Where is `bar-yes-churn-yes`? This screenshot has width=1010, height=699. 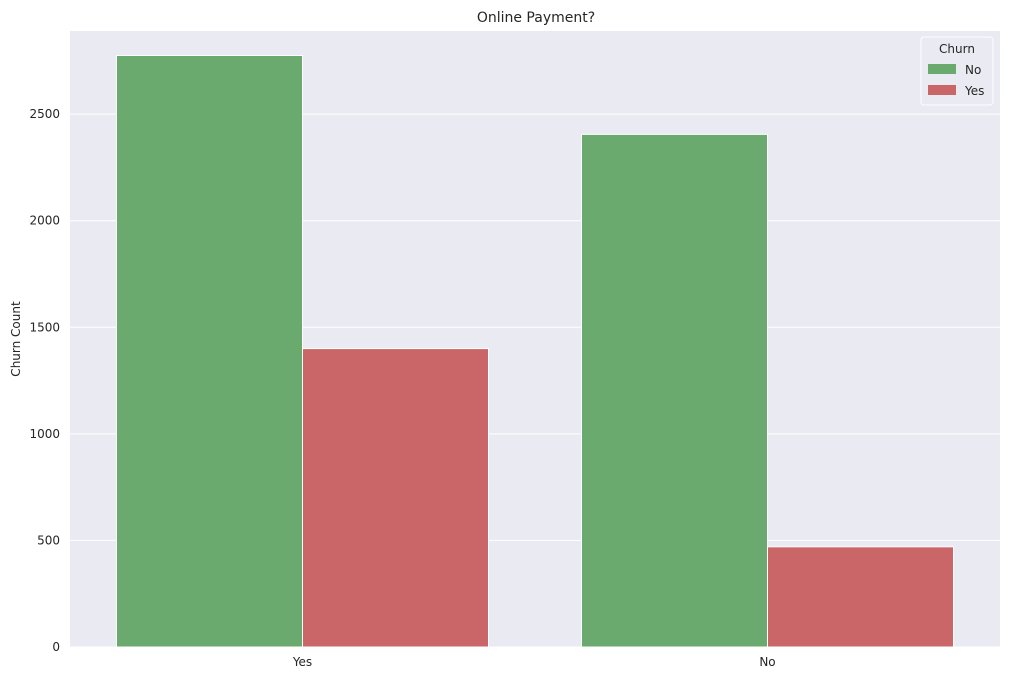 bar-yes-churn-yes is located at coordinates (395, 498).